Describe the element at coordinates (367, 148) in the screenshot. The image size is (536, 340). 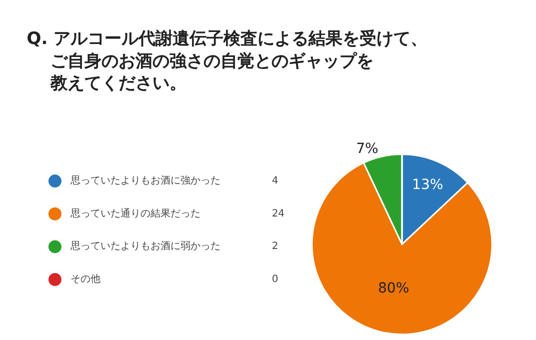
I see `data-label: 7%` at that location.